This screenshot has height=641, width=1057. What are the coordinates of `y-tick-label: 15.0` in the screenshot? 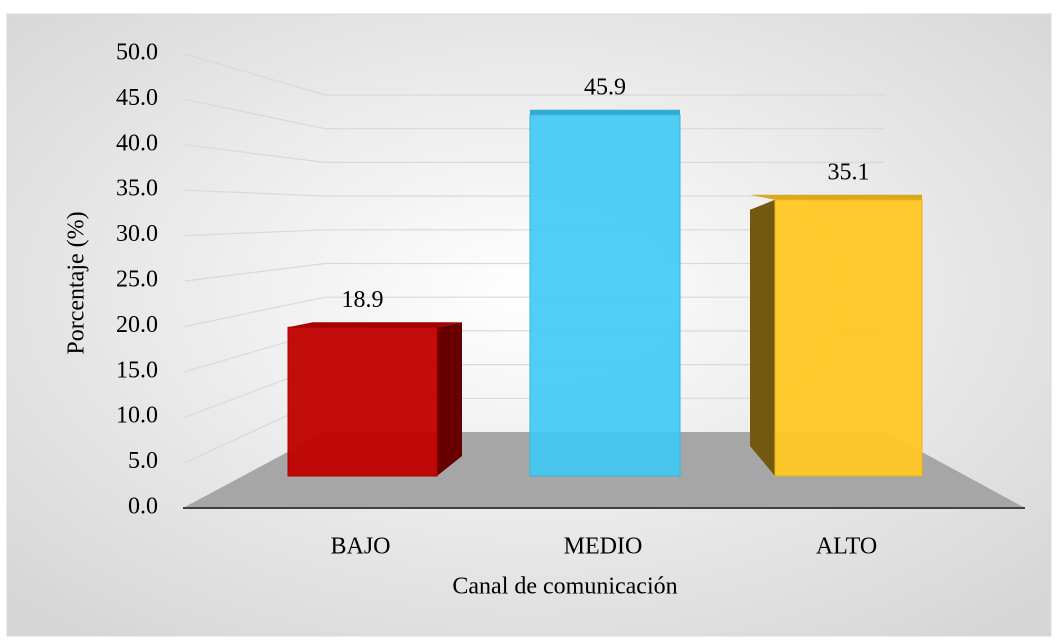 It's located at (137, 370).